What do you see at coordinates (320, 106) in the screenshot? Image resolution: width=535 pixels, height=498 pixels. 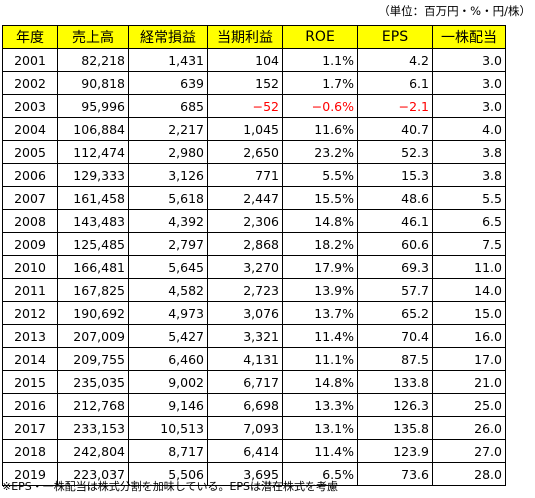 I see `cell-roe: −0.6%` at bounding box center [320, 106].